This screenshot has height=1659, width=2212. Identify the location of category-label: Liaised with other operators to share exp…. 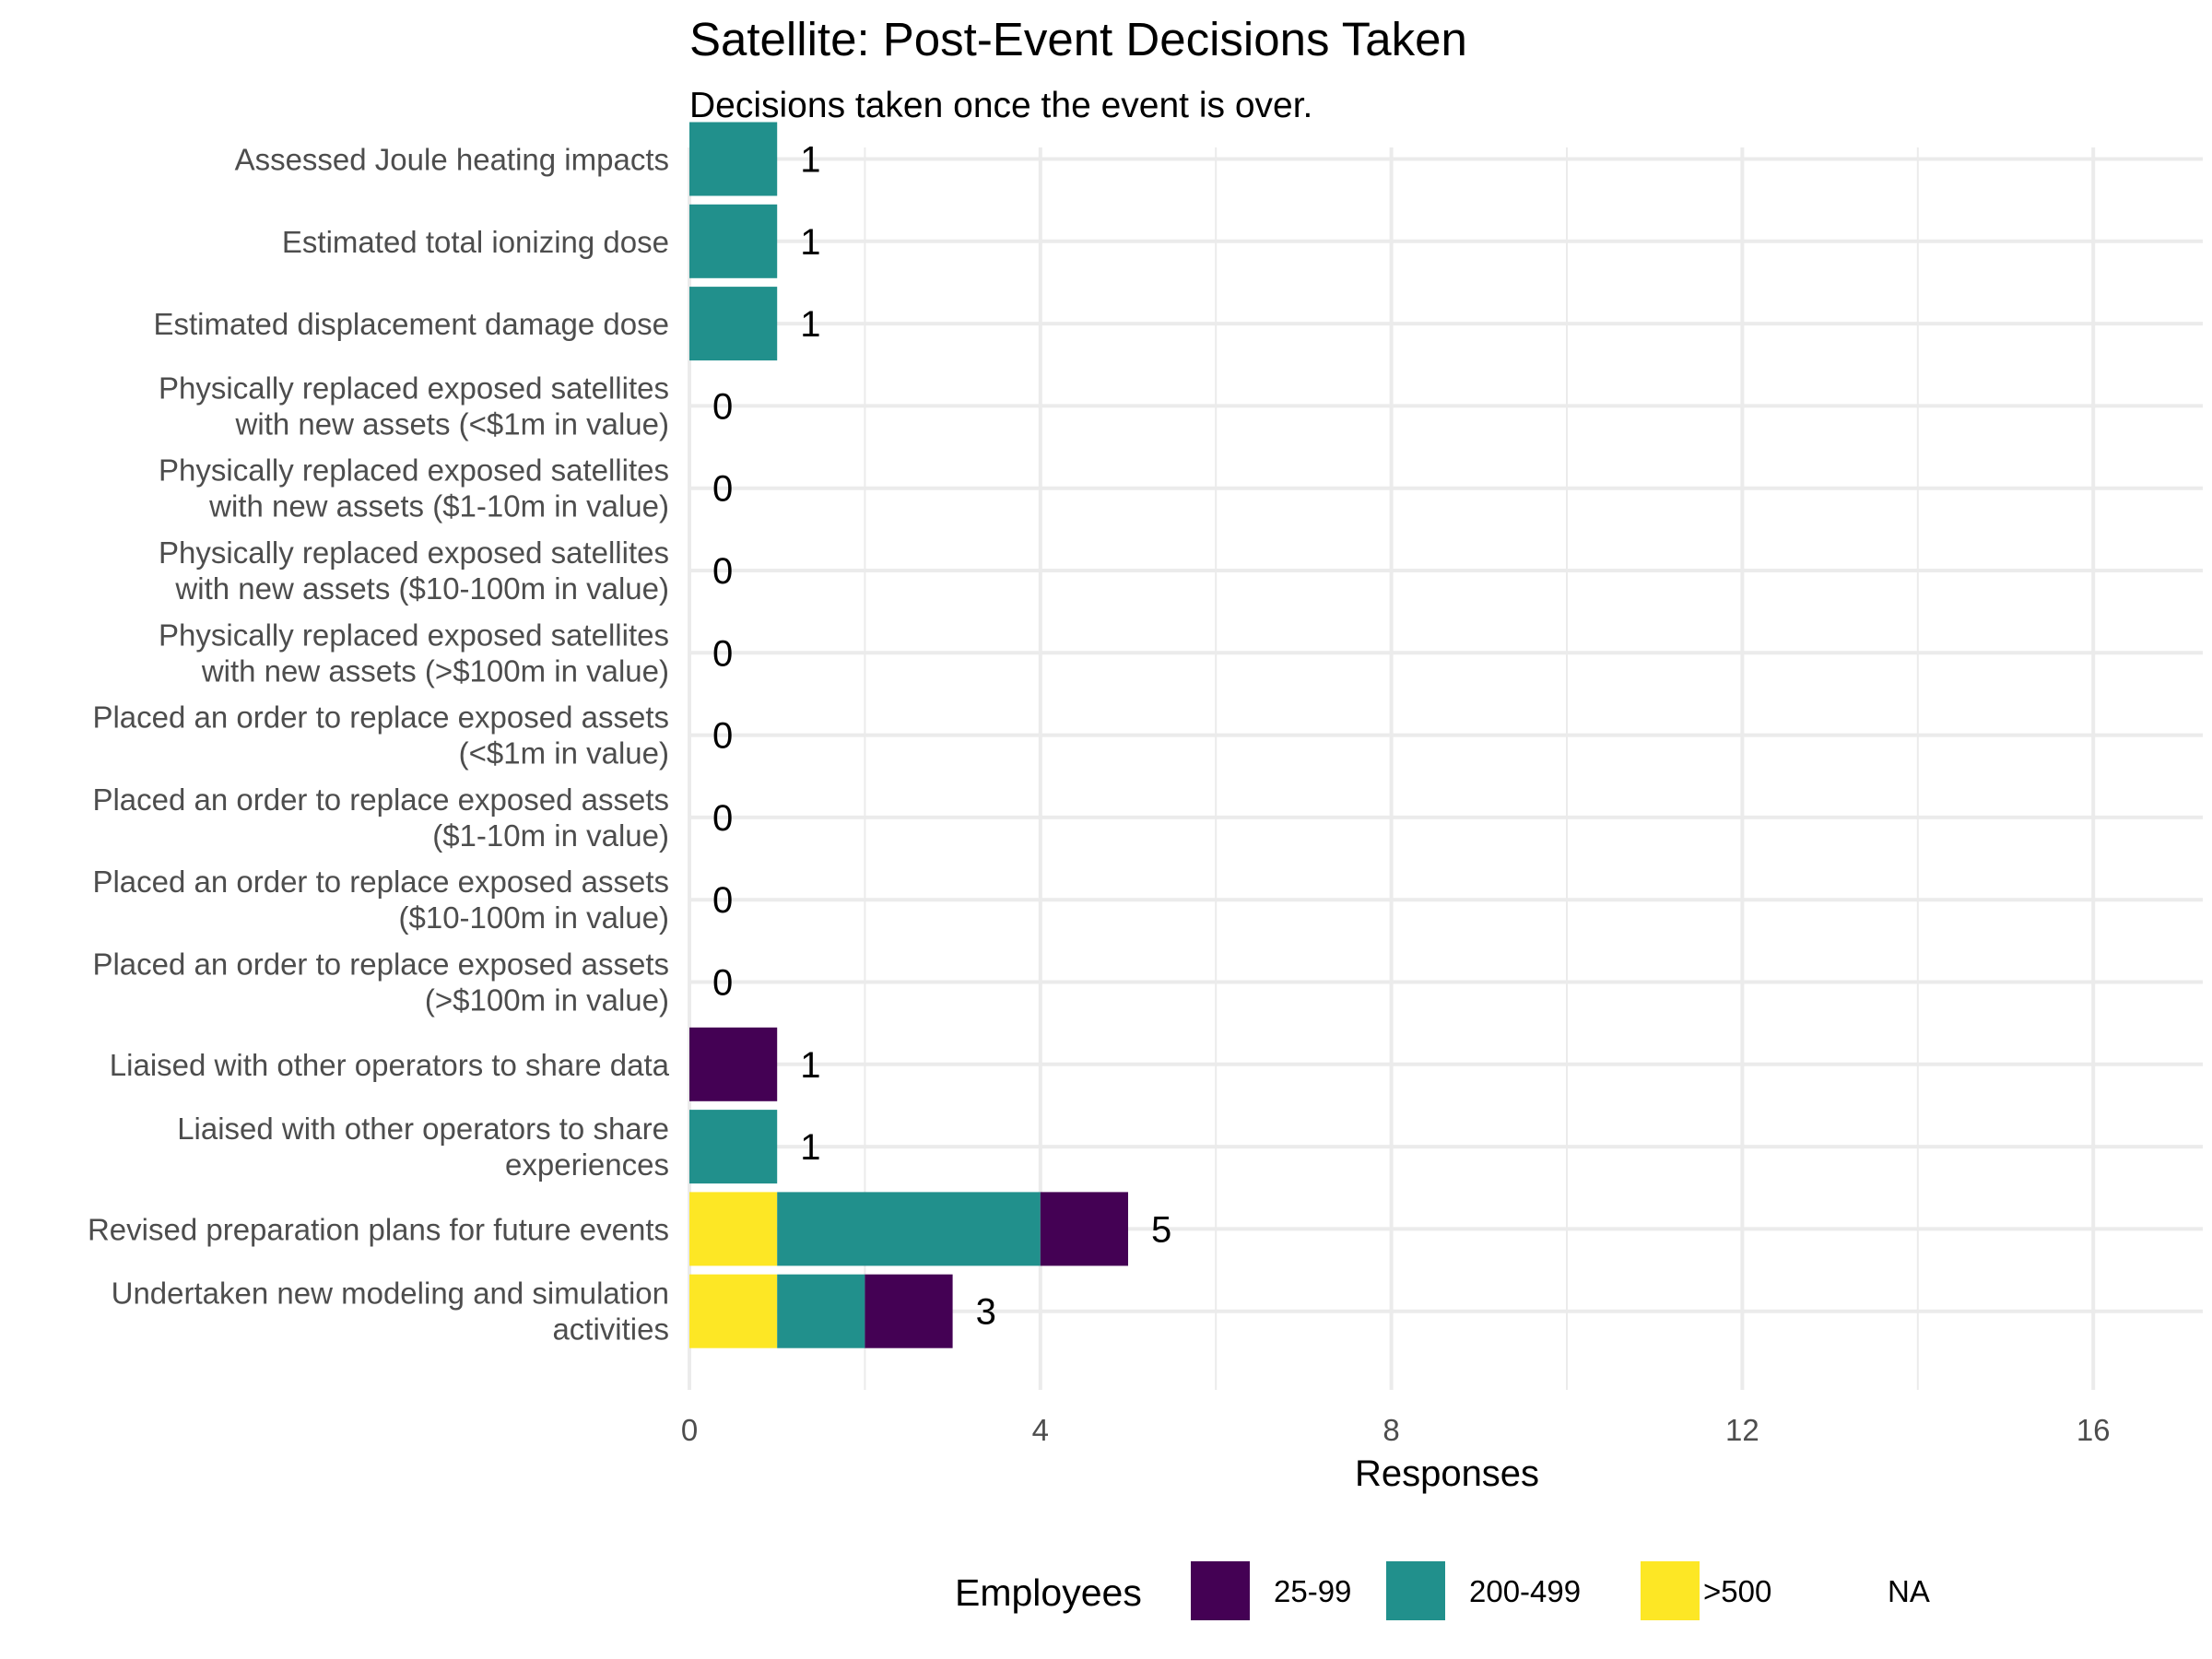
(423, 1147).